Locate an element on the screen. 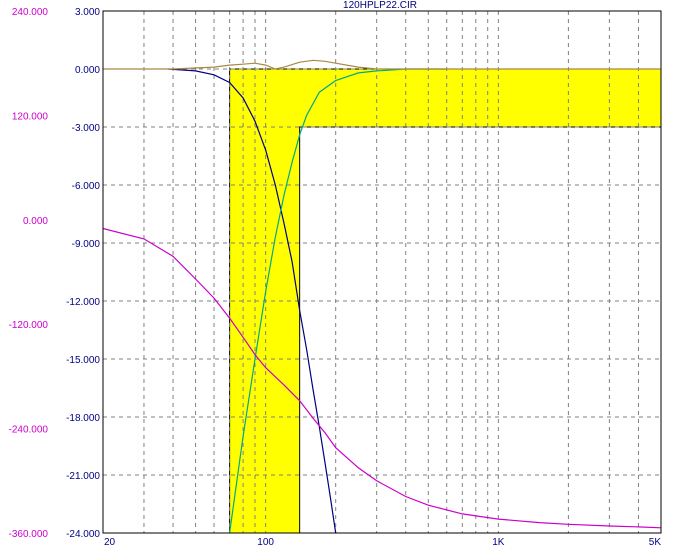  x-axis-tick-label: 1K is located at coordinates (498, 542).